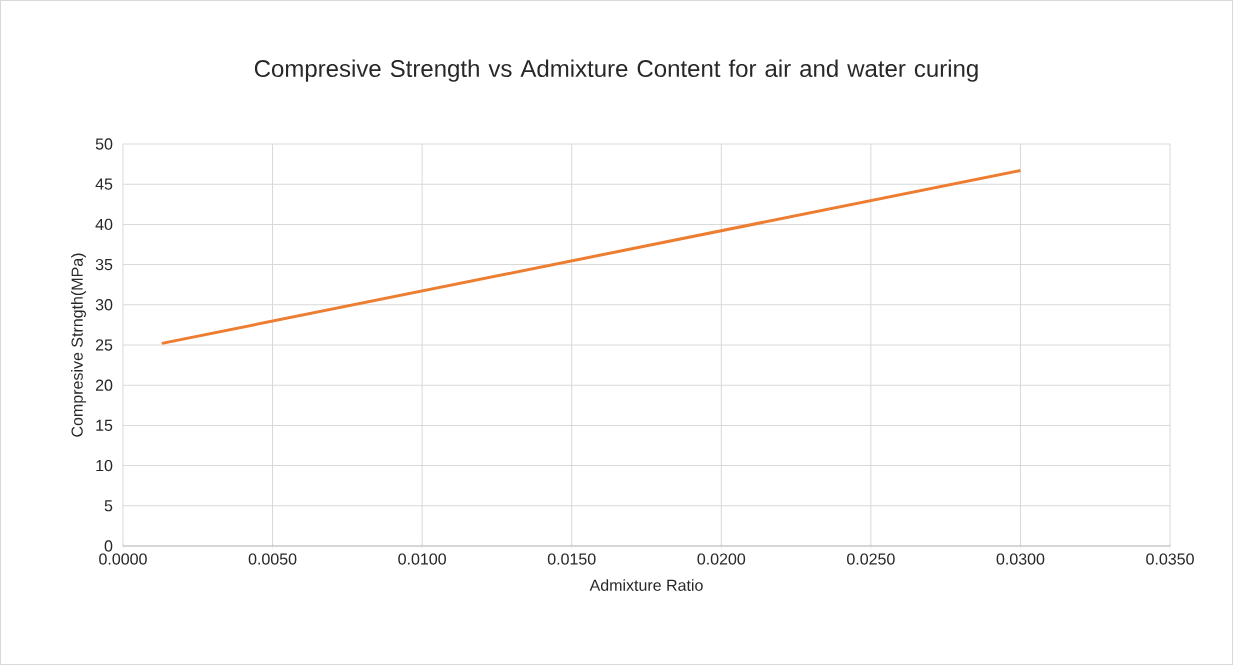  I want to click on y-tick-label: 25, so click(104, 345).